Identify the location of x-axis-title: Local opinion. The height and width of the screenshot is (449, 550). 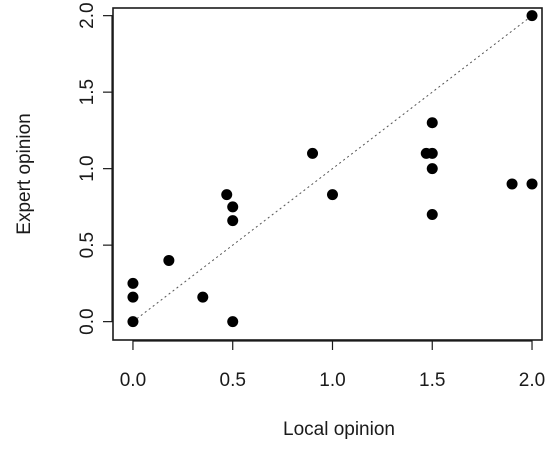
(339, 429).